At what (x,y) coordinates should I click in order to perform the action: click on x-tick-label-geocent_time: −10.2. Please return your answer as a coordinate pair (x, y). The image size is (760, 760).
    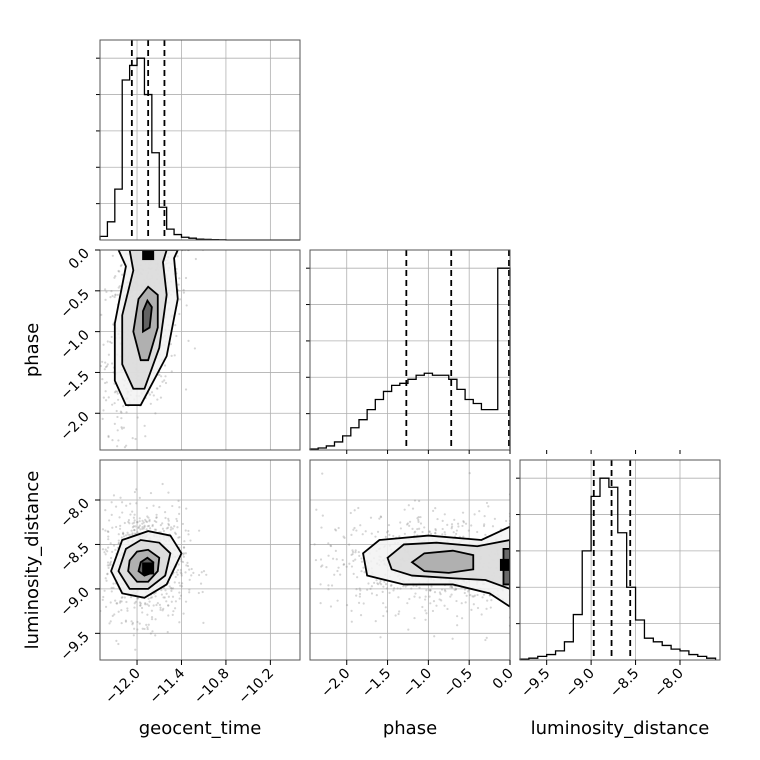
    Looking at the image, I should click on (257, 687).